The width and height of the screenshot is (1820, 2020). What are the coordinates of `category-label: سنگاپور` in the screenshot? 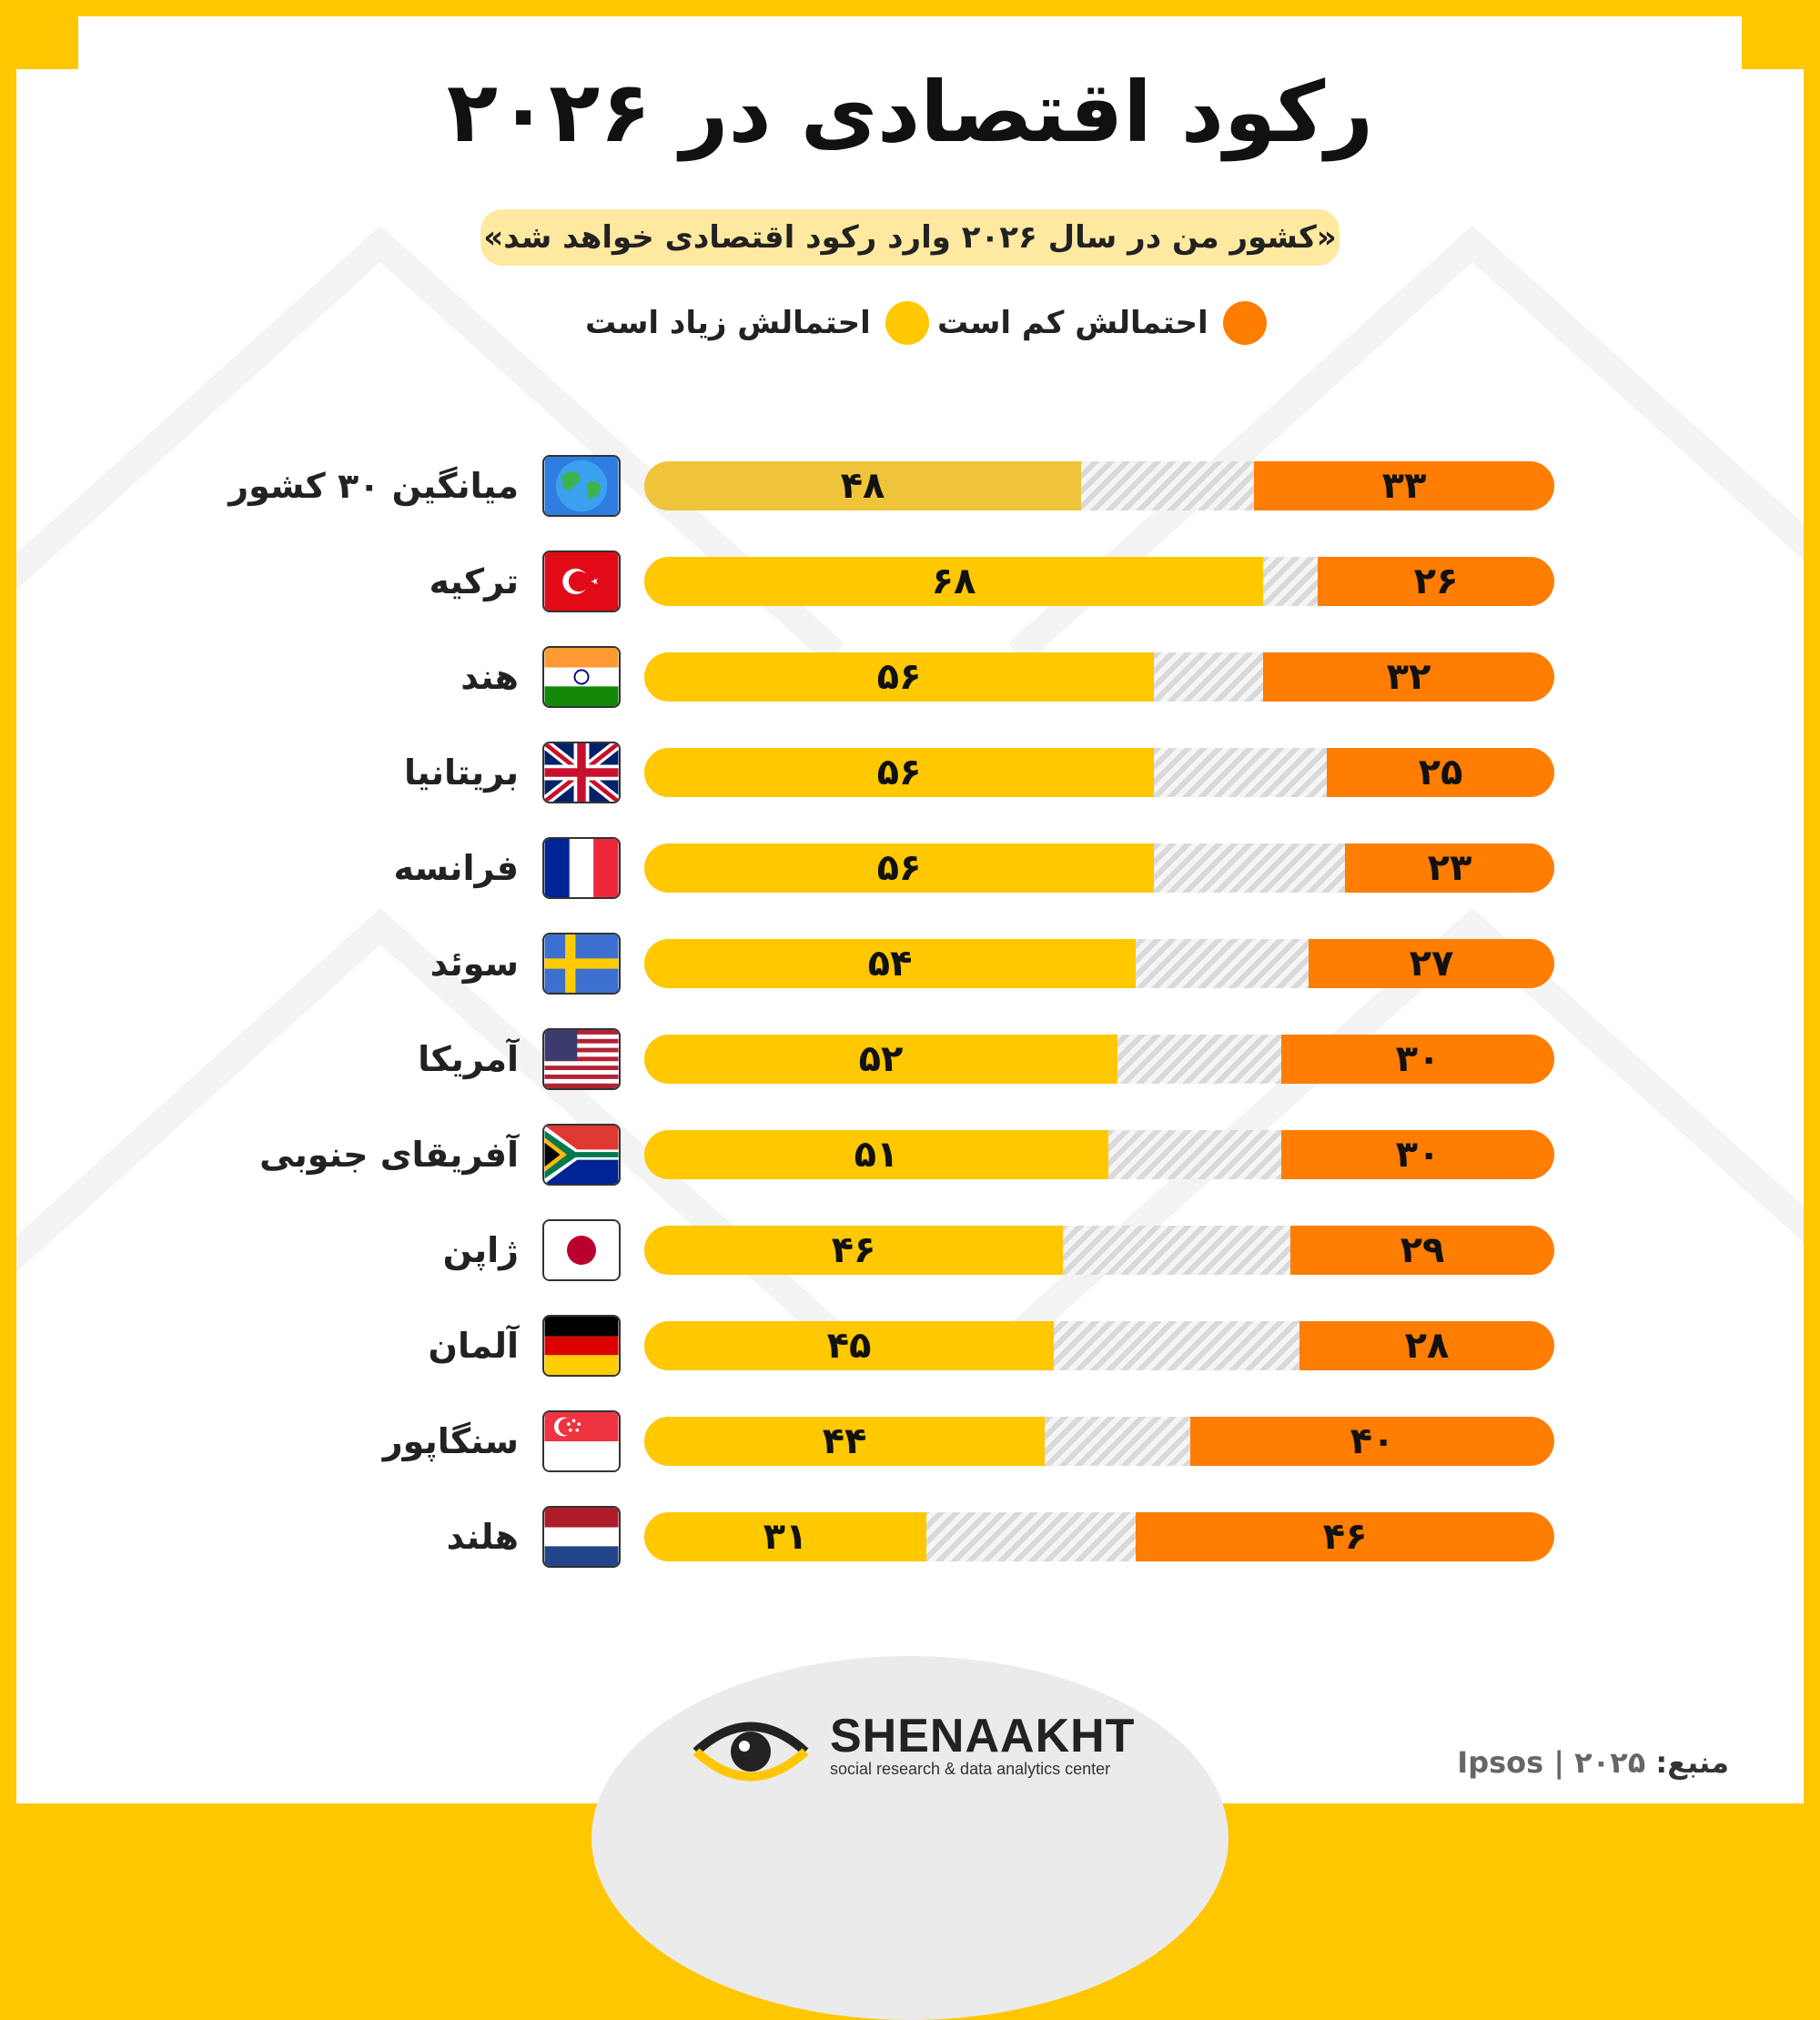 It's located at (451, 1441).